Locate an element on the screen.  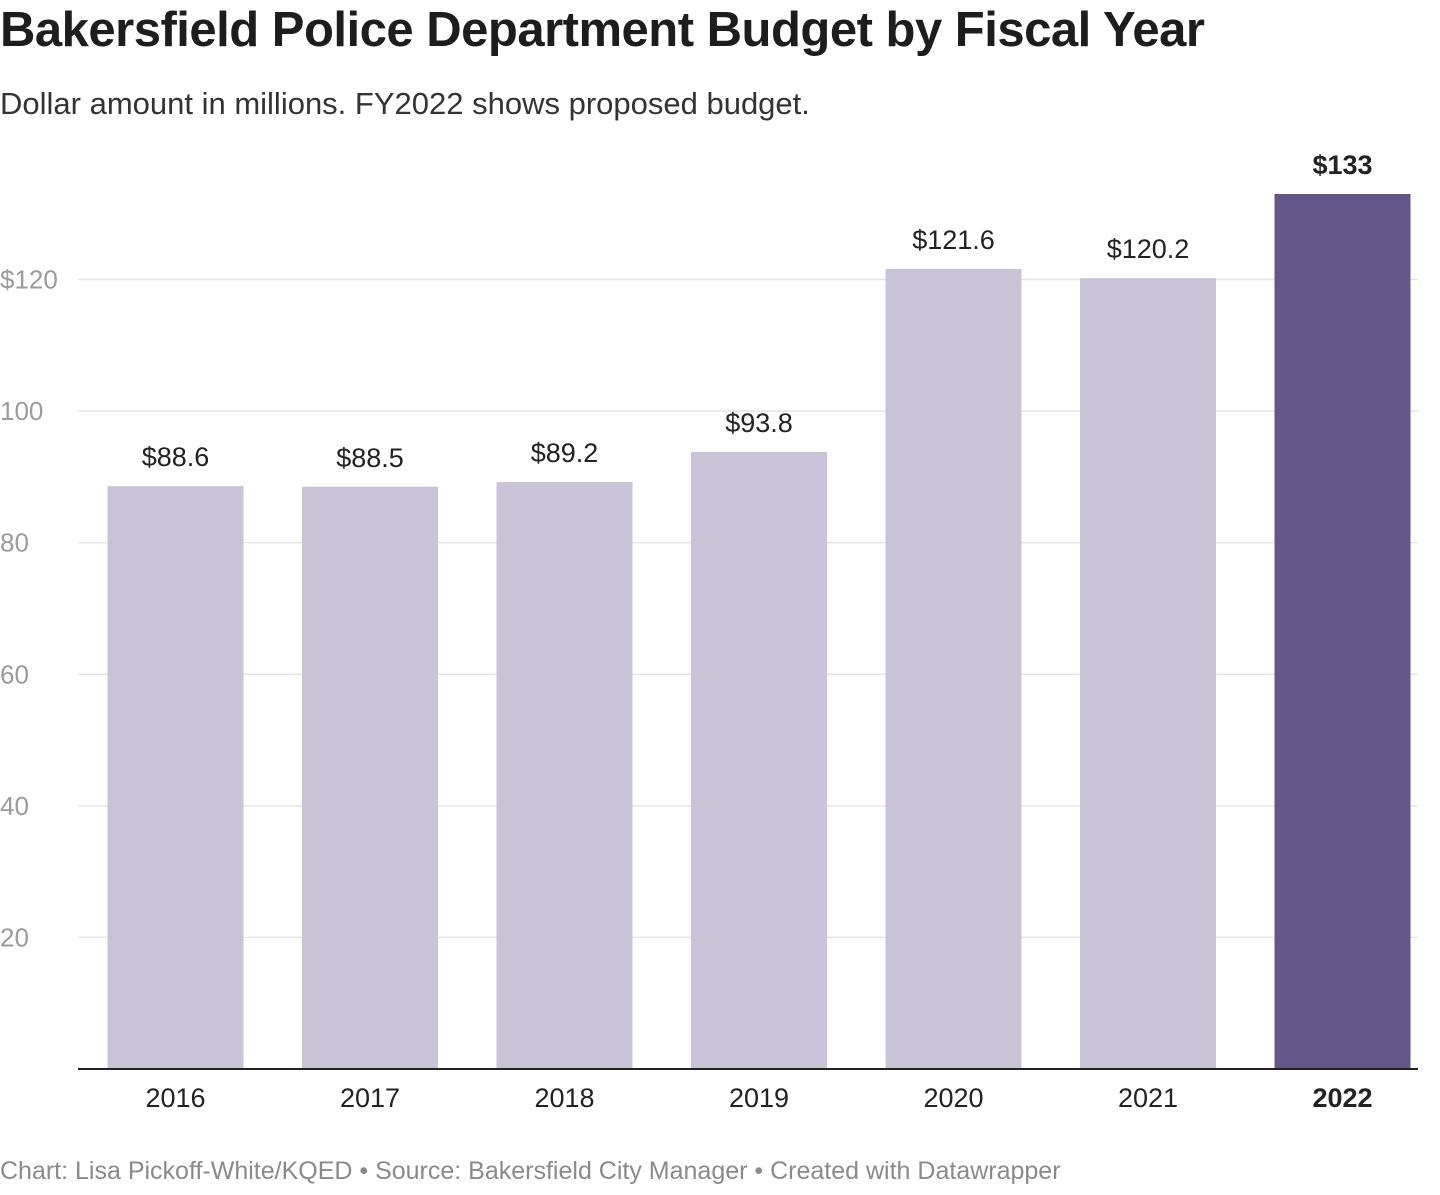
data-label-2022: $133 is located at coordinates (1342, 165).